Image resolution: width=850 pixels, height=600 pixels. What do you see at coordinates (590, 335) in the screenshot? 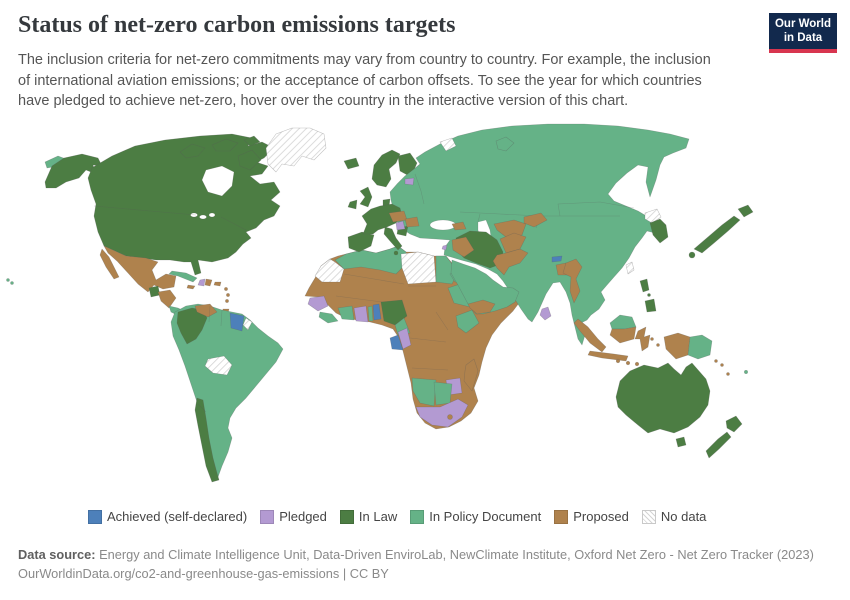
I see `country-indonesia-sumatra` at bounding box center [590, 335].